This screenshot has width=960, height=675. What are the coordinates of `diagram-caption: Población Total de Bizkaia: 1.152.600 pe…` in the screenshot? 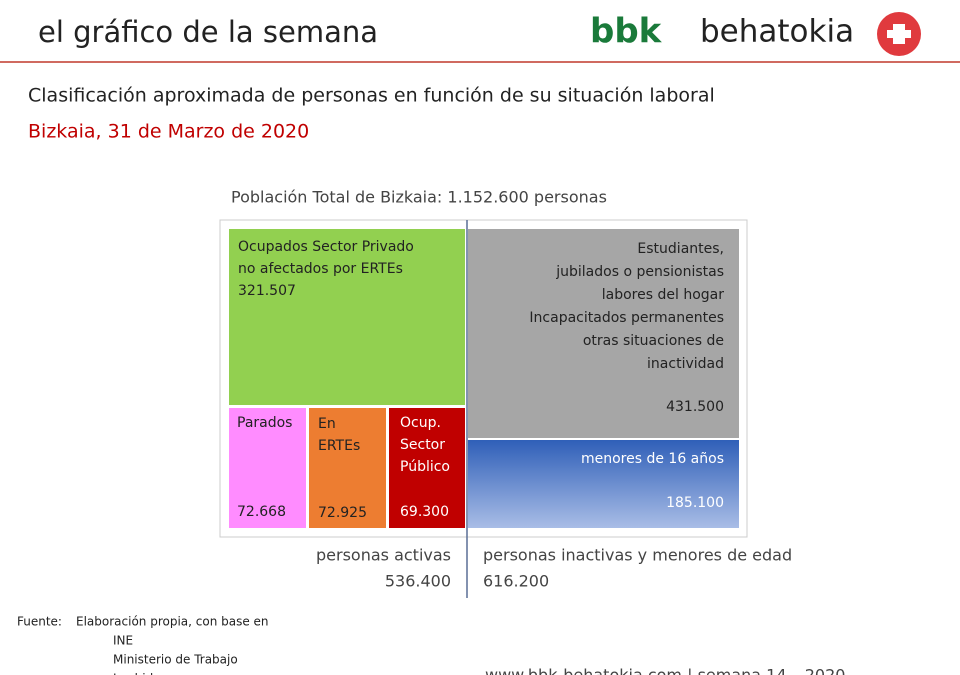 It's located at (419, 197).